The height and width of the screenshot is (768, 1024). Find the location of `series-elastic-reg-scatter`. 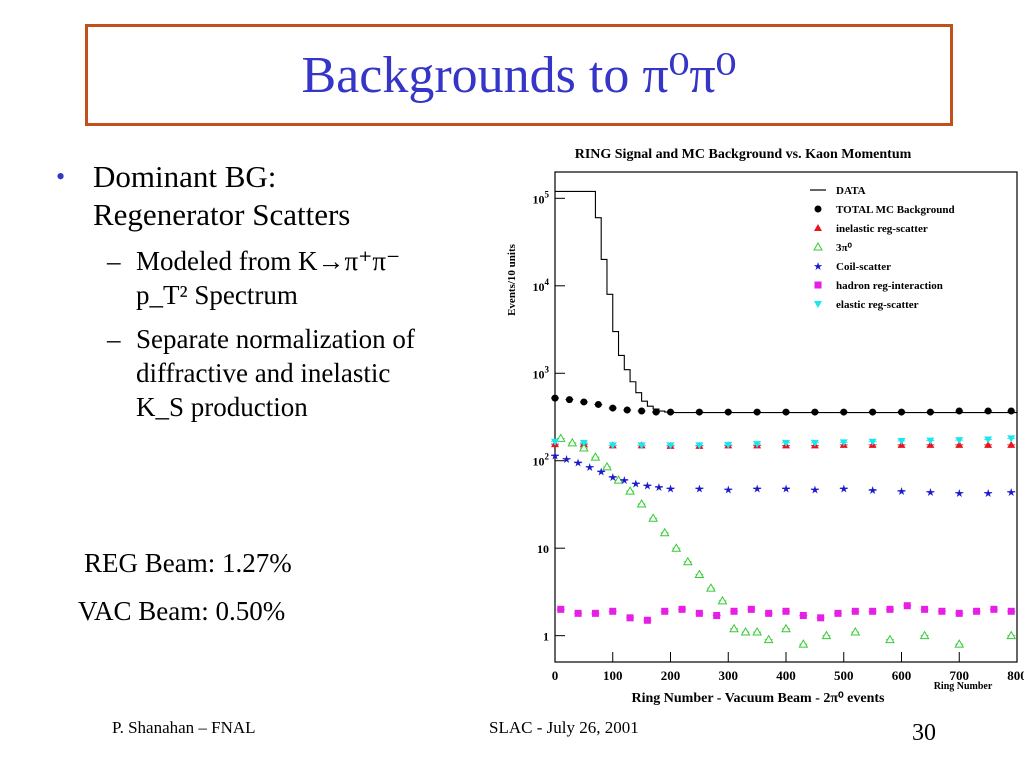

series-elastic-reg-scatter is located at coordinates (783, 442).